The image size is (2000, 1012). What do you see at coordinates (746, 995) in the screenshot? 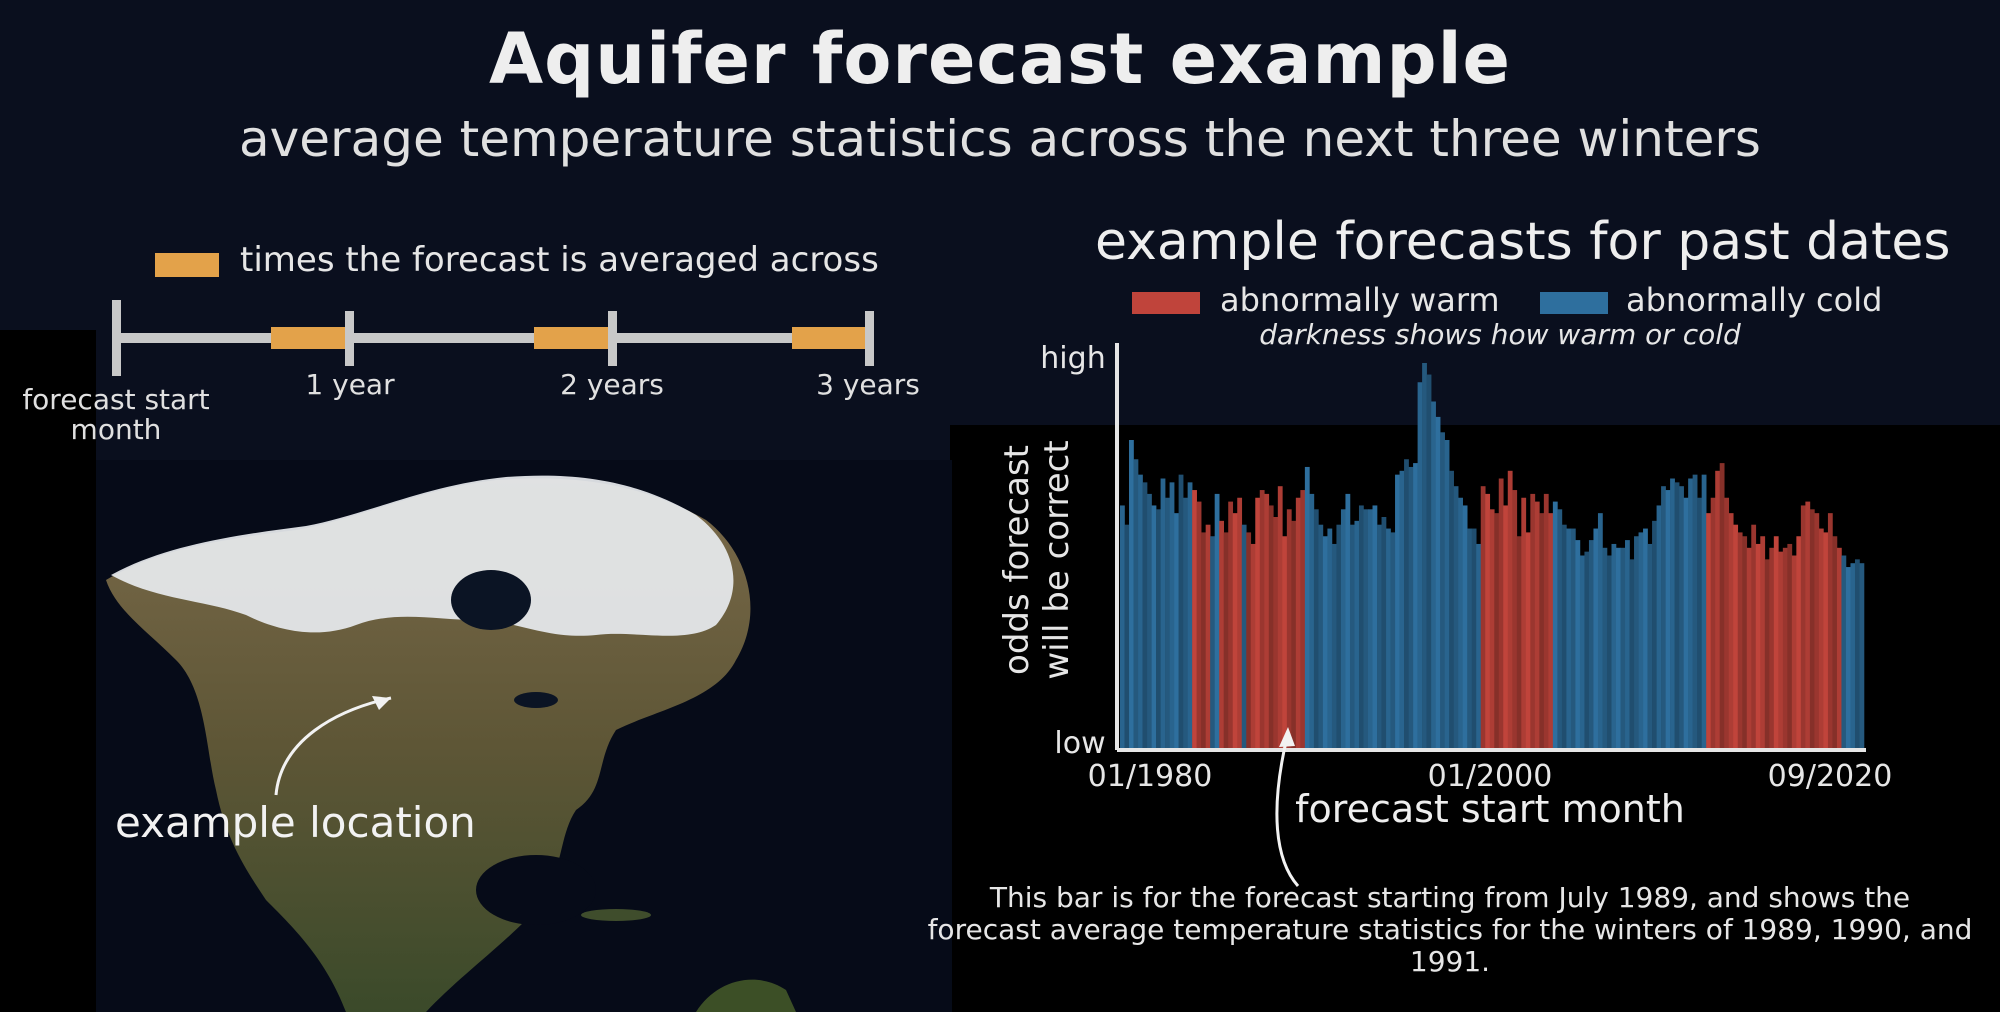
I see `south-america` at bounding box center [746, 995].